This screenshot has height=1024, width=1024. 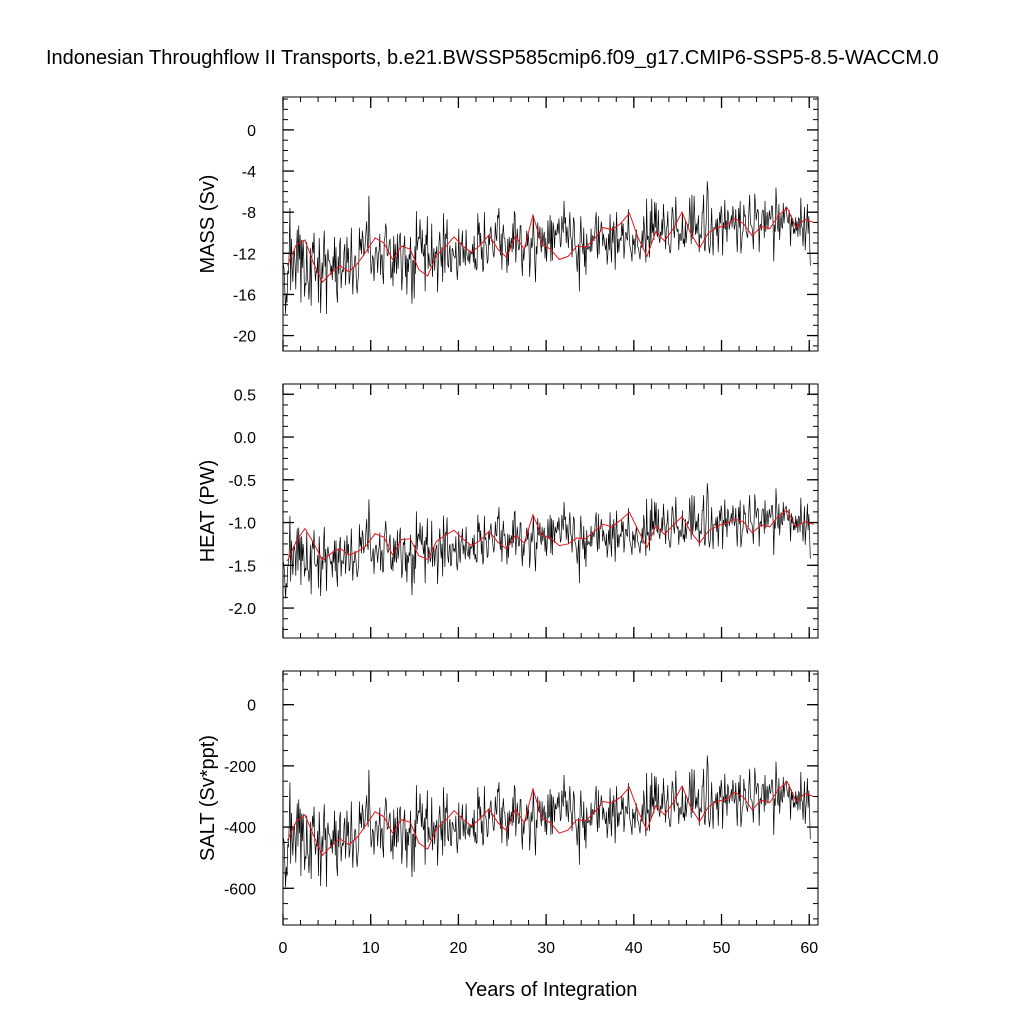 What do you see at coordinates (208, 511) in the screenshot?
I see `heat-y-axis-title: HEAT (PW)` at bounding box center [208, 511].